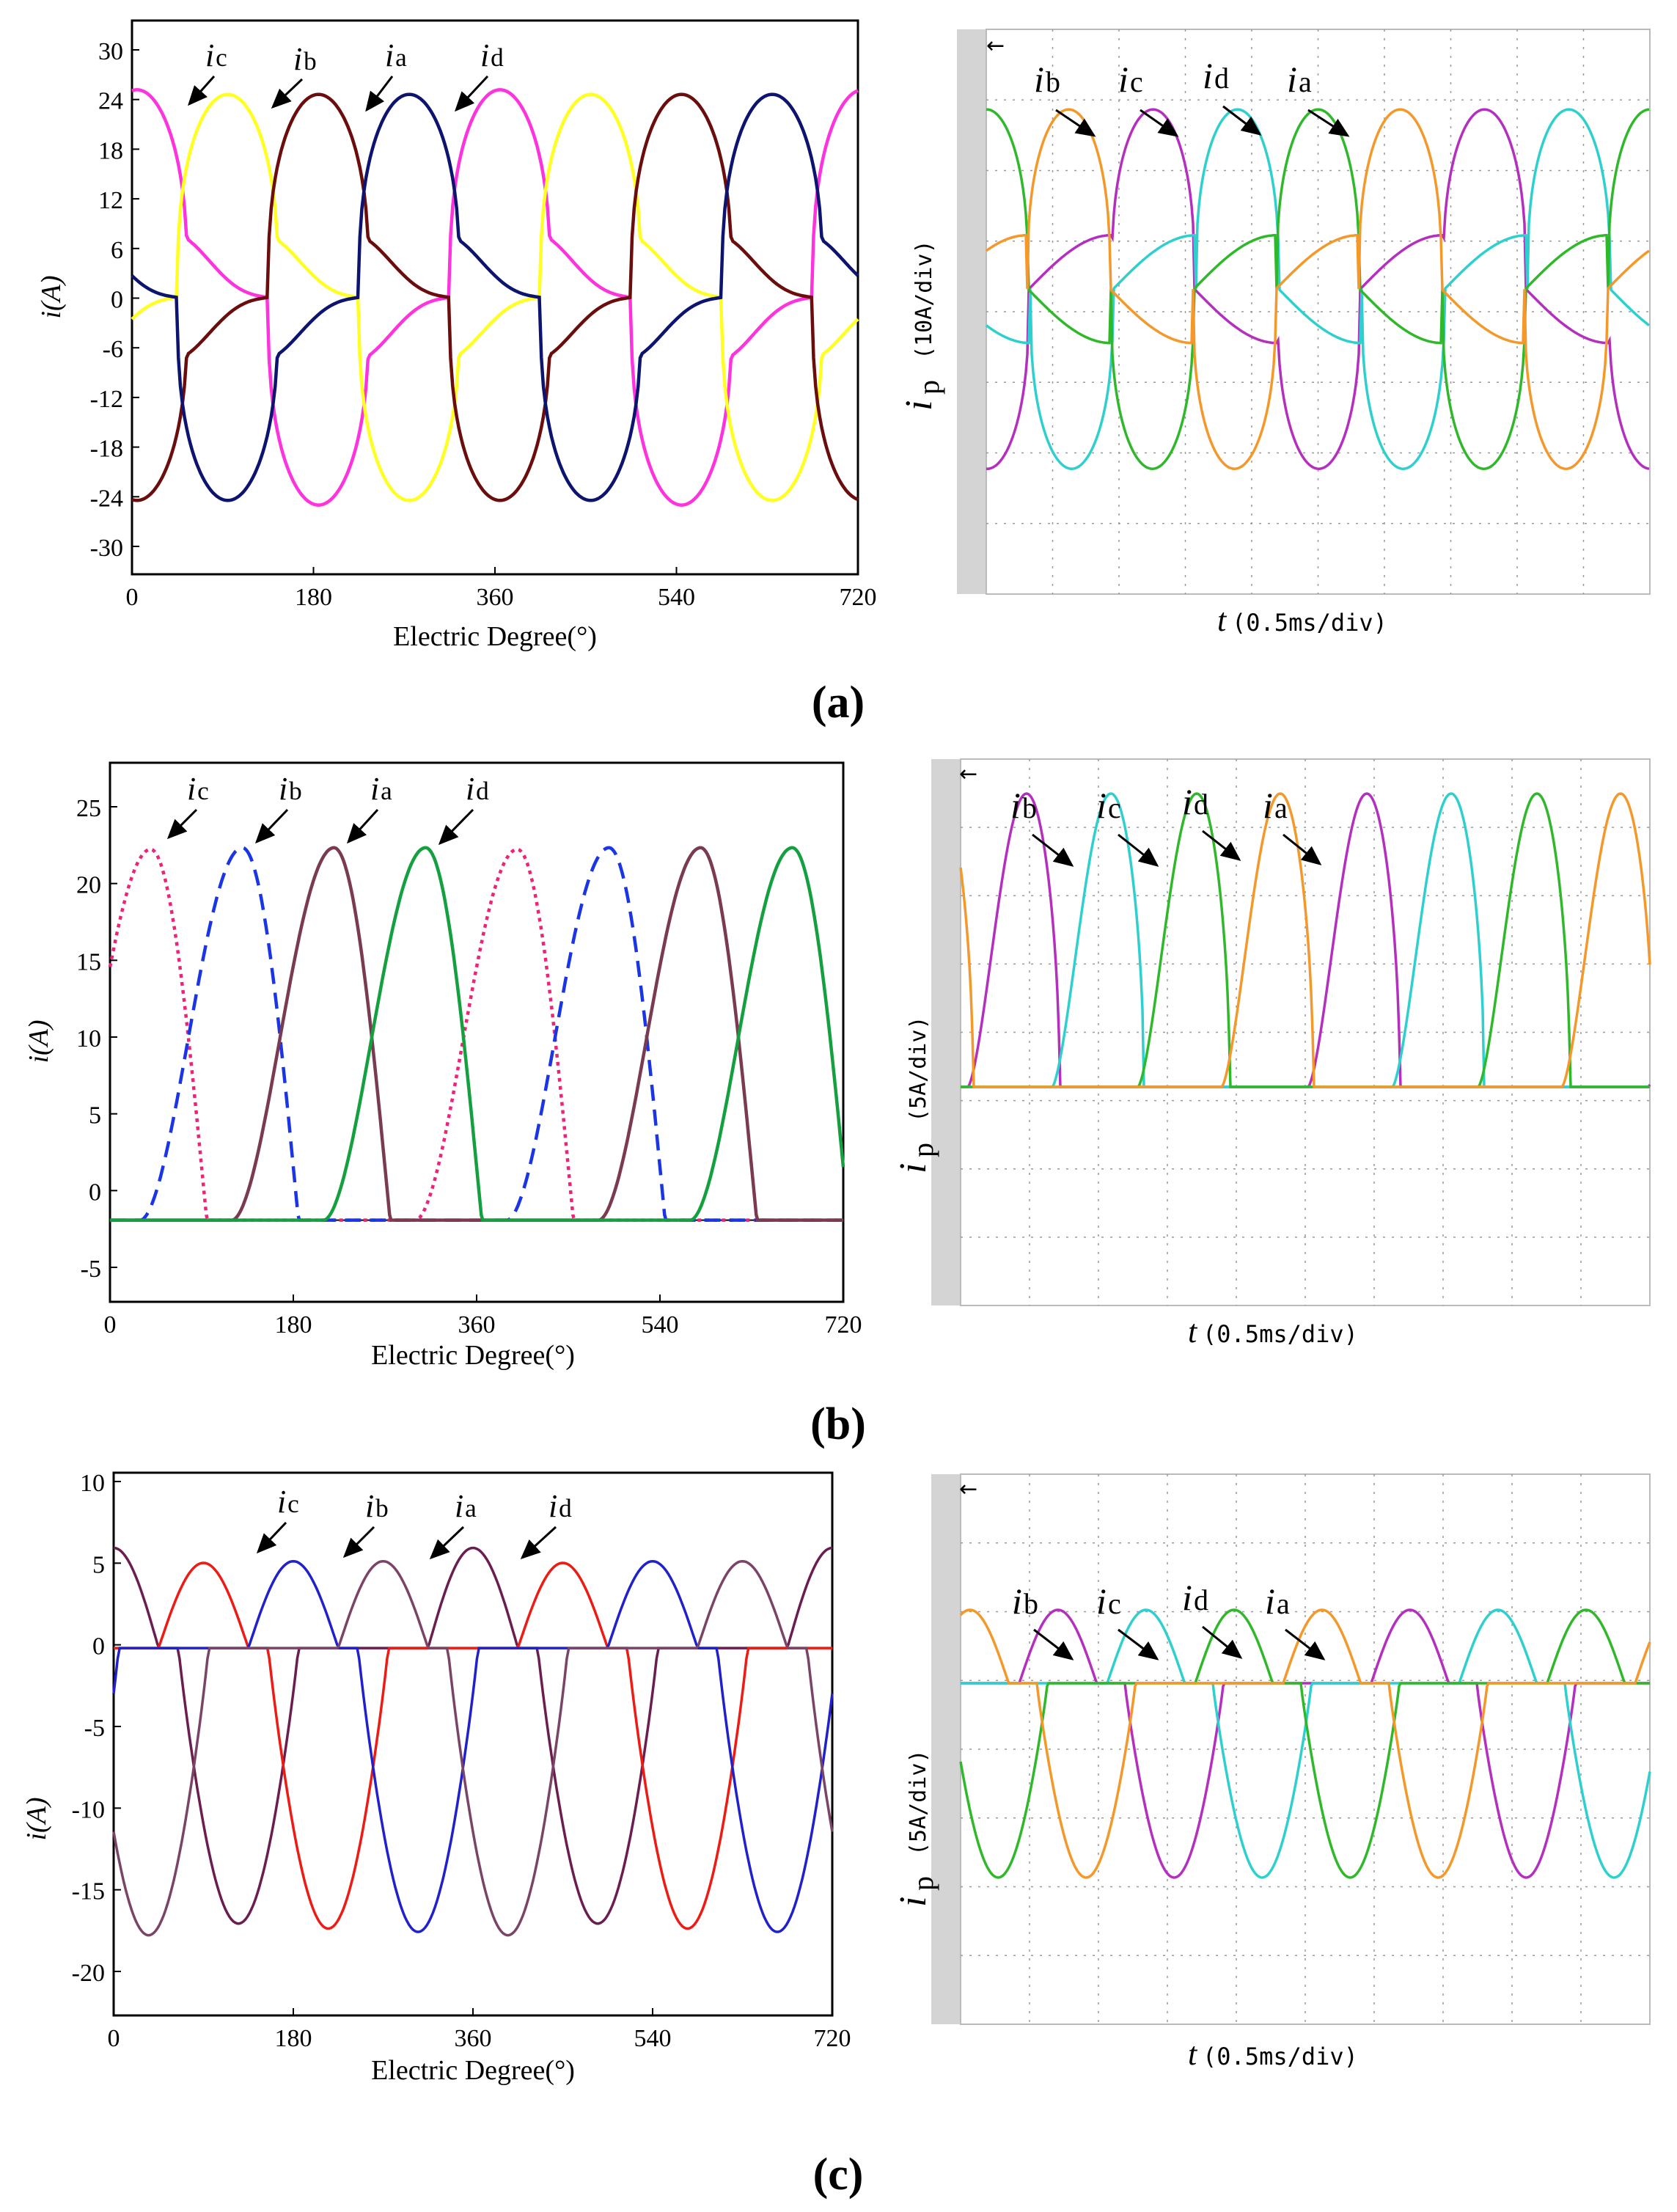 The image size is (1677, 2212). What do you see at coordinates (107, 449) in the screenshot?
I see `y-tick-label: -18` at bounding box center [107, 449].